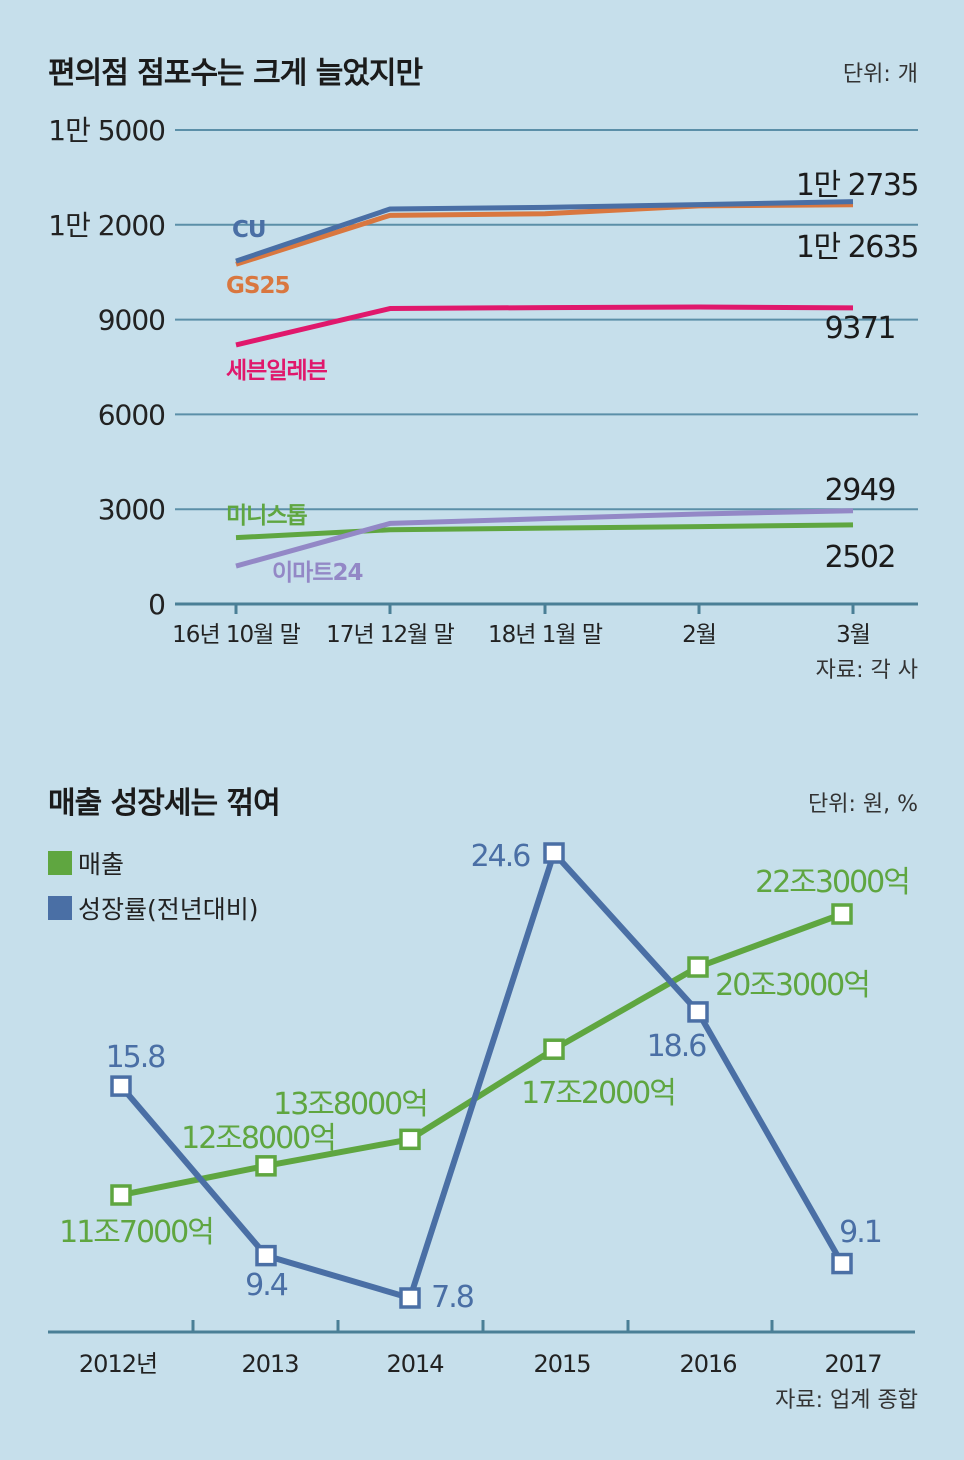 The height and width of the screenshot is (1460, 964). I want to click on x-tick-label: 2013, so click(269, 1364).